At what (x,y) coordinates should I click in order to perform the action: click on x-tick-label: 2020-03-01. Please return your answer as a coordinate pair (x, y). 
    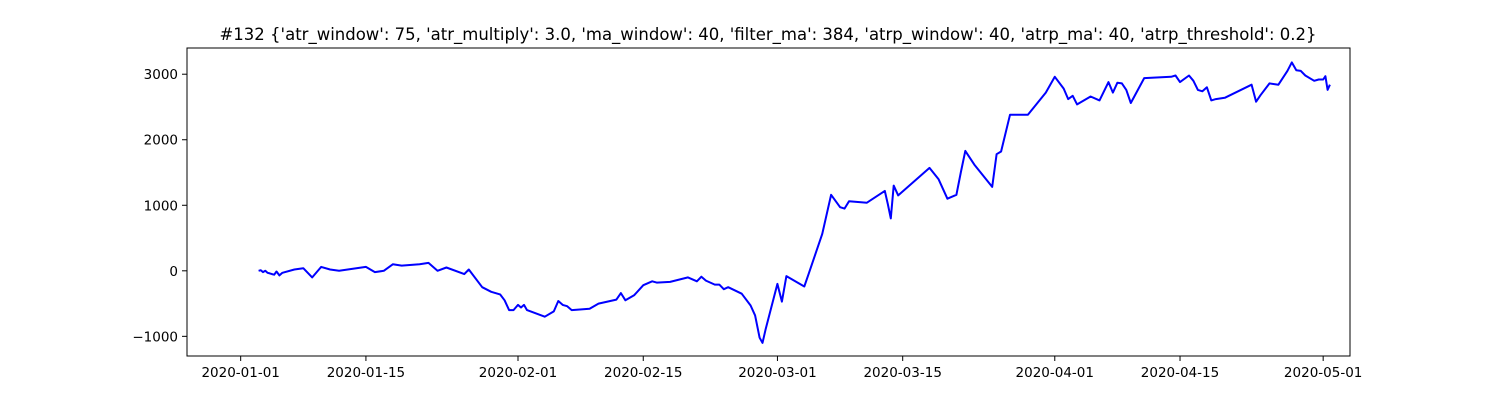
    Looking at the image, I should click on (777, 373).